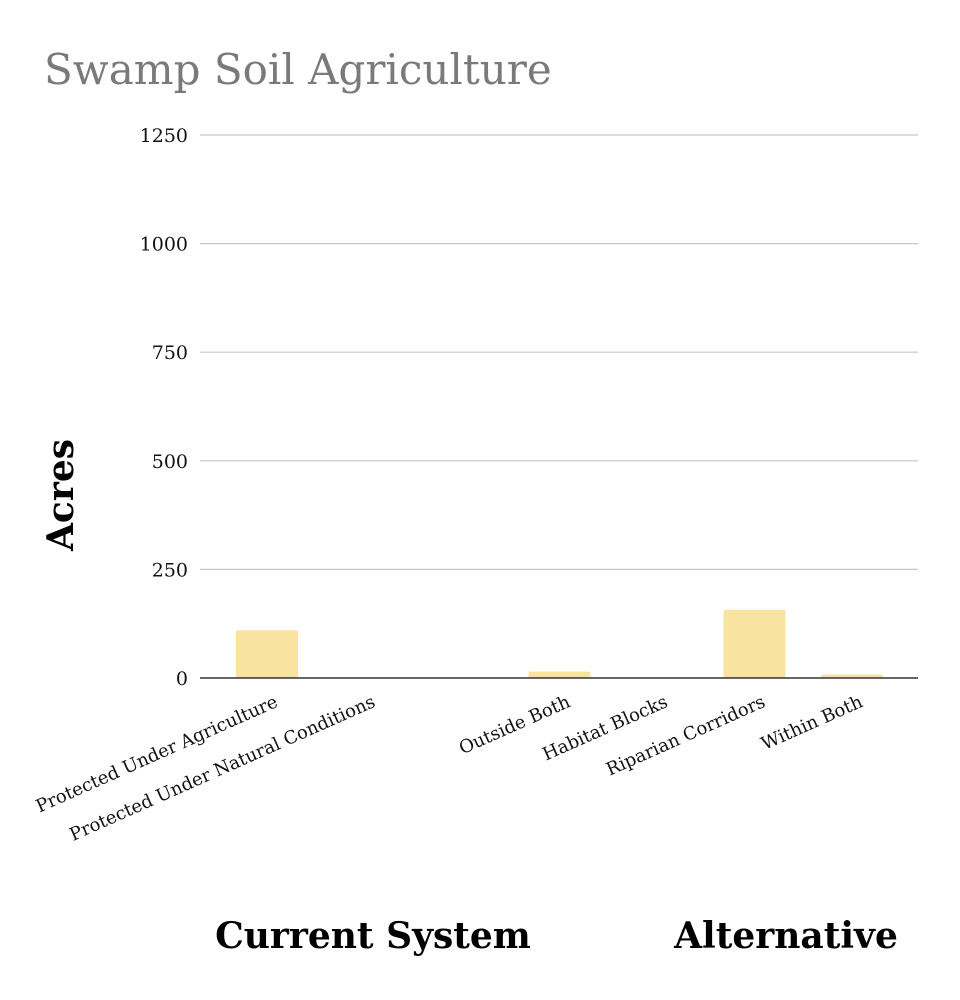 This screenshot has height=1000, width=960. What do you see at coordinates (182, 679) in the screenshot?
I see `y-tick-label: 0` at bounding box center [182, 679].